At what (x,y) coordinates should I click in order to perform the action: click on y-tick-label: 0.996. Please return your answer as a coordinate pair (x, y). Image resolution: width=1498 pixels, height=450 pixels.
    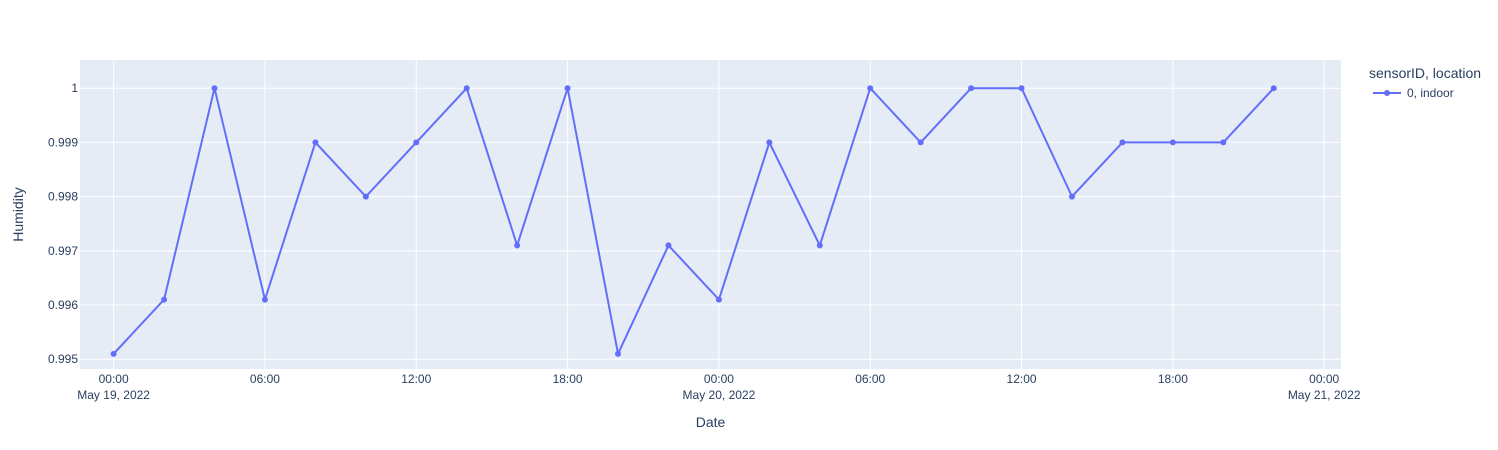
    Looking at the image, I should click on (63, 305).